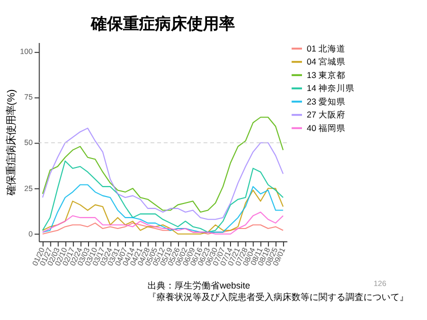  What do you see at coordinates (380, 283) in the screenshot?
I see `text: 126` at bounding box center [380, 283].